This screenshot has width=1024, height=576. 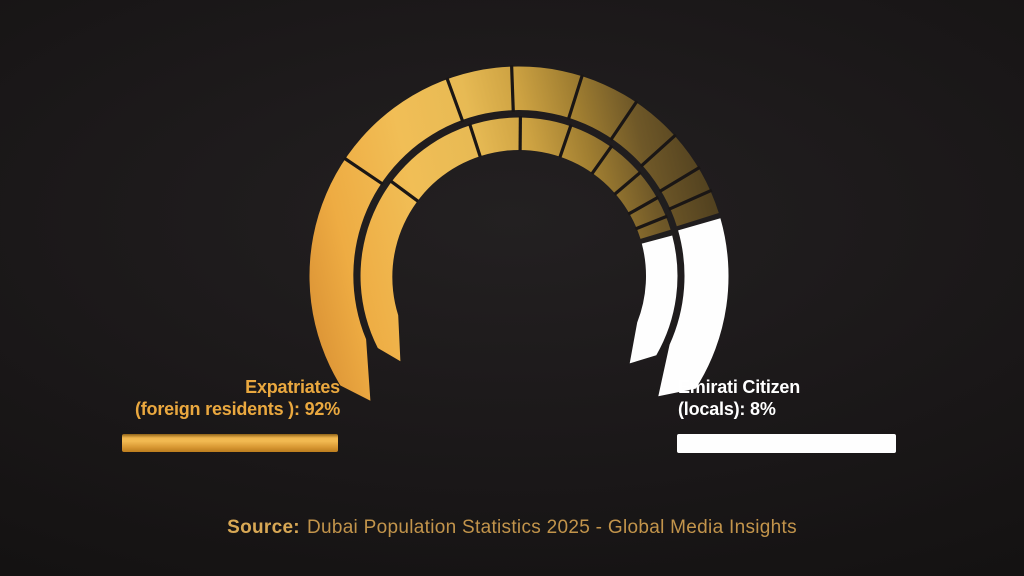 I want to click on emirati-bar, so click(x=786, y=443).